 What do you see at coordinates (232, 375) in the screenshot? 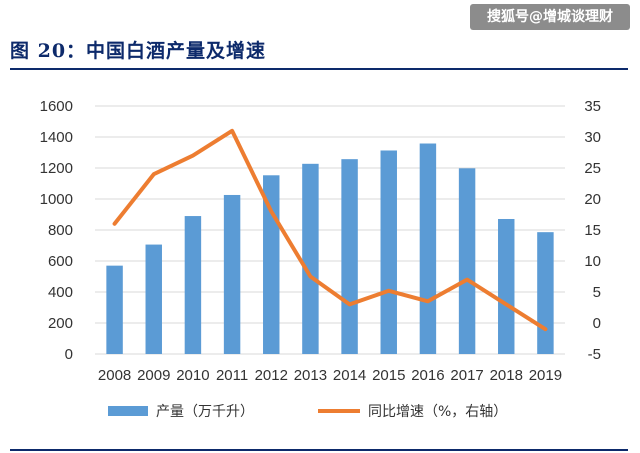
I see `x-tick-label: 2011` at bounding box center [232, 375].